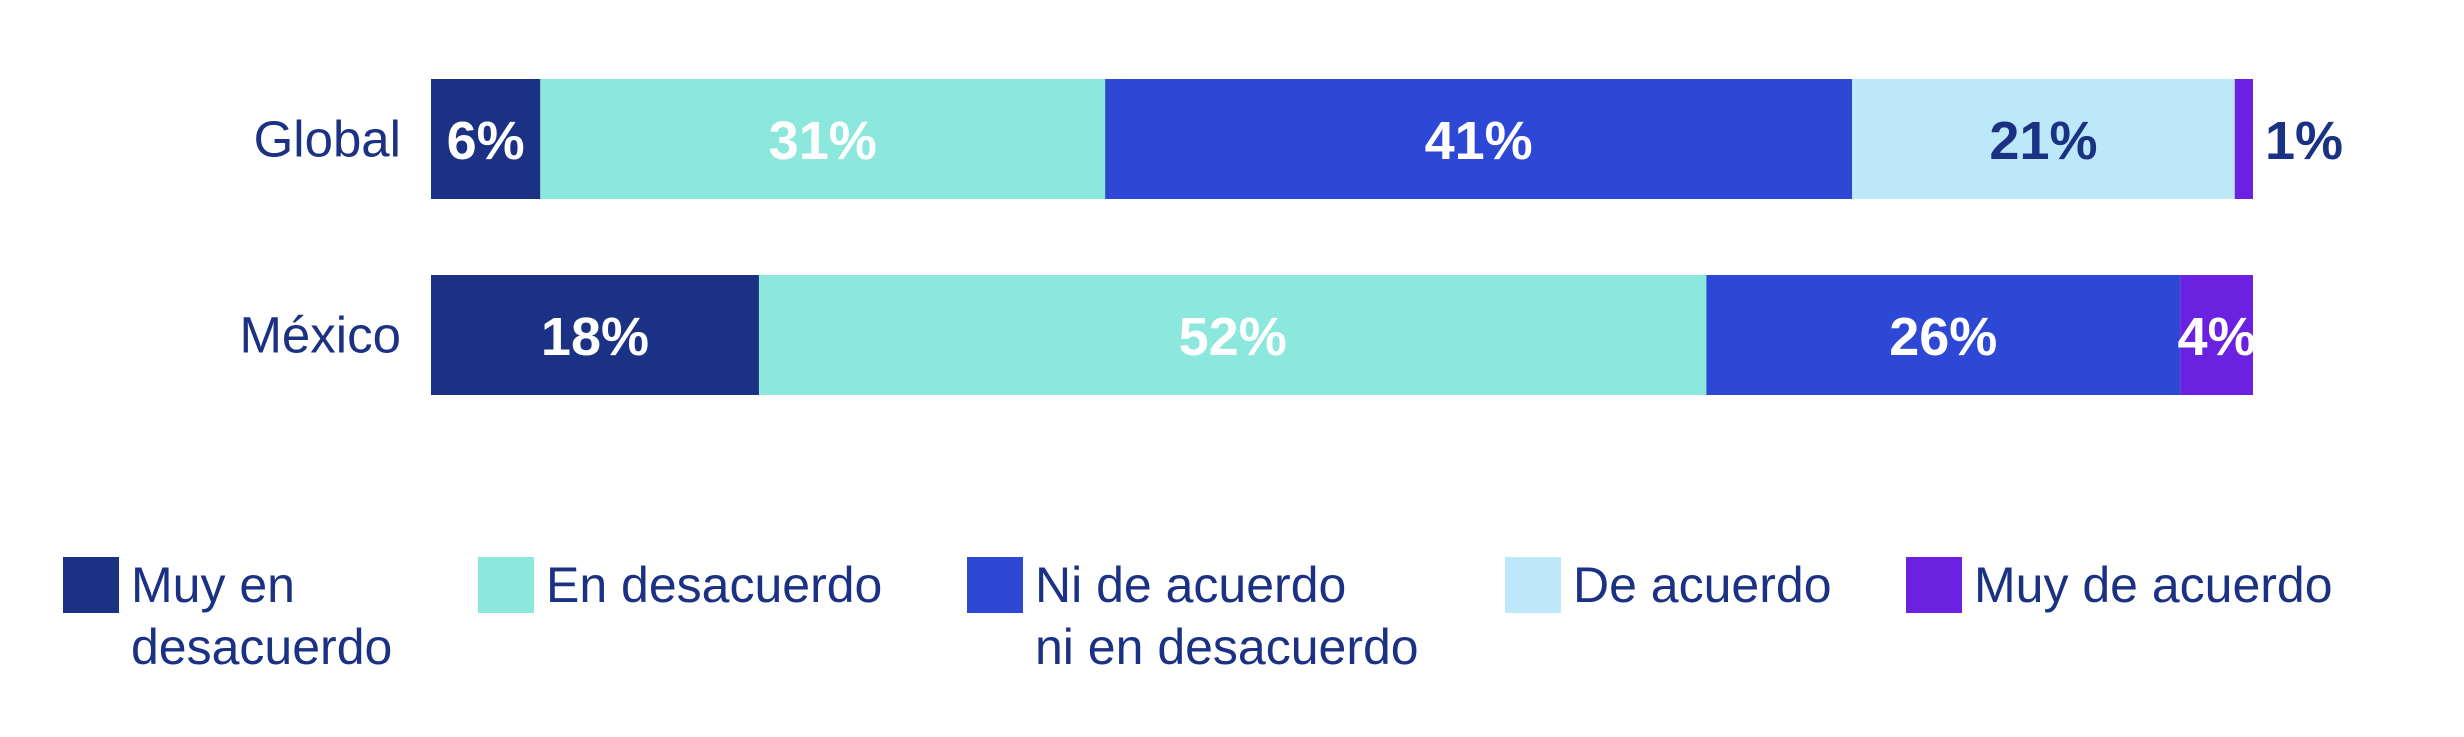 This screenshot has height=737, width=2464. Describe the element at coordinates (91, 585) in the screenshot. I see `legend-swatch-muy-en-desacuerdo` at that location.